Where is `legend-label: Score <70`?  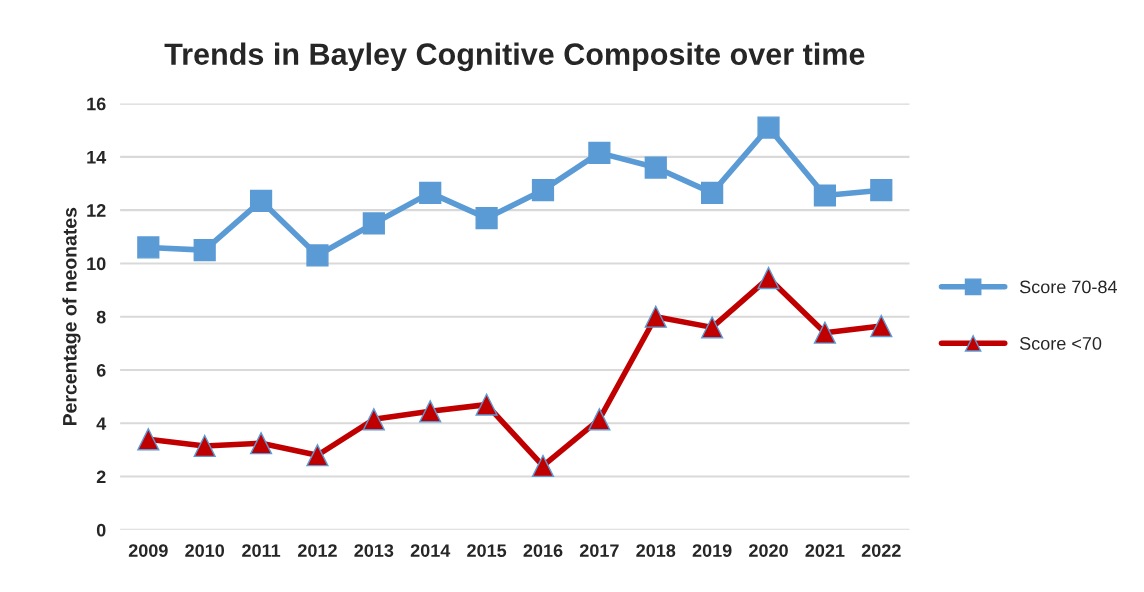 legend-label: Score <70 is located at coordinates (1060, 343).